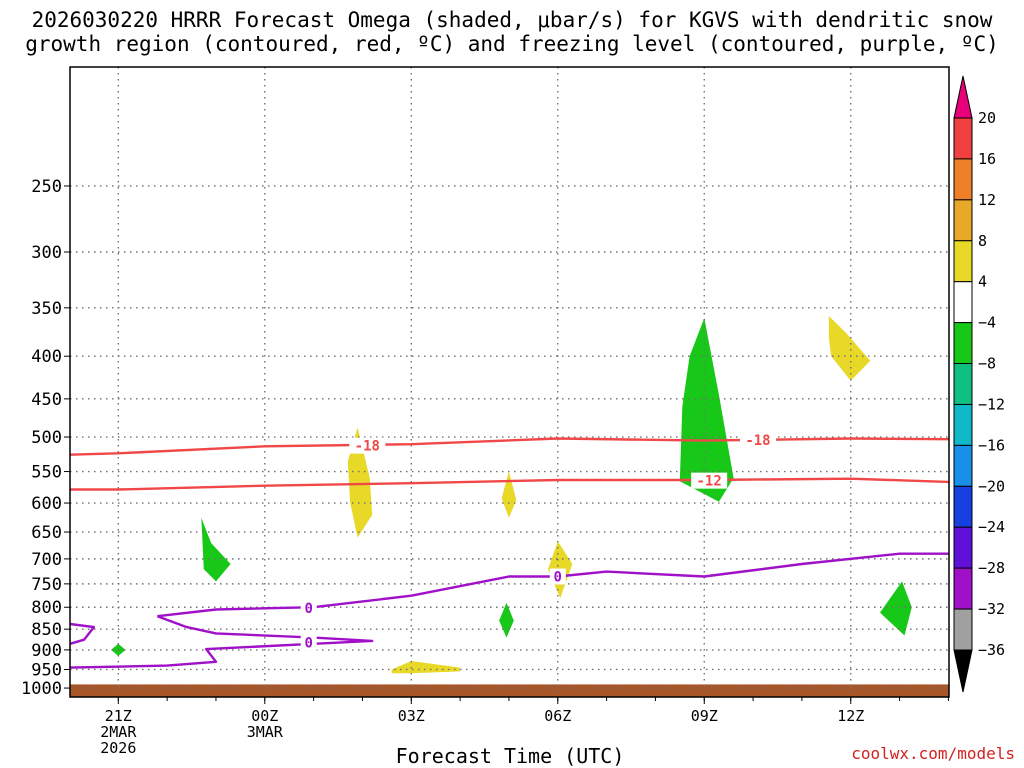  I want to click on y-tick-label-750: 750, so click(46, 585).